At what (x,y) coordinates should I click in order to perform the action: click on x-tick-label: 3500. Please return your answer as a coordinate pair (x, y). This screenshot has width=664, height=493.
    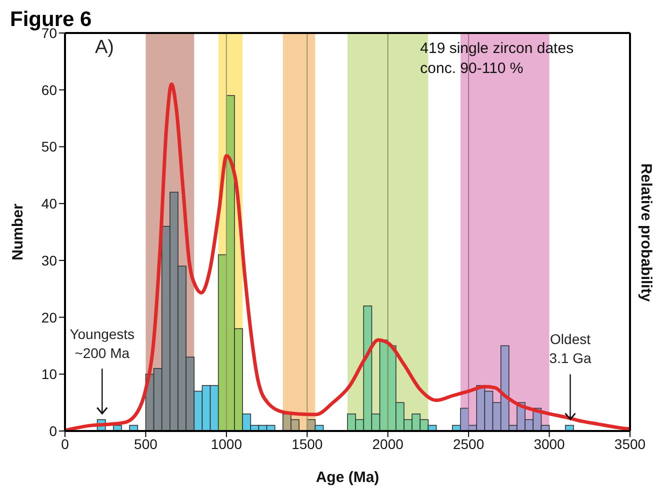
    Looking at the image, I should click on (630, 444).